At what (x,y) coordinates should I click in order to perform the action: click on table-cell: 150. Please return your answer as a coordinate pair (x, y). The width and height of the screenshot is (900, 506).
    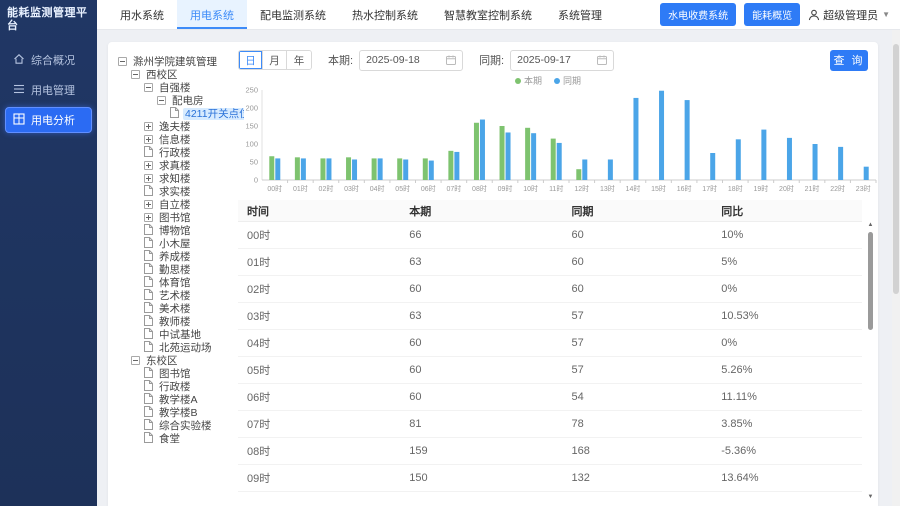
    Looking at the image, I should click on (418, 478).